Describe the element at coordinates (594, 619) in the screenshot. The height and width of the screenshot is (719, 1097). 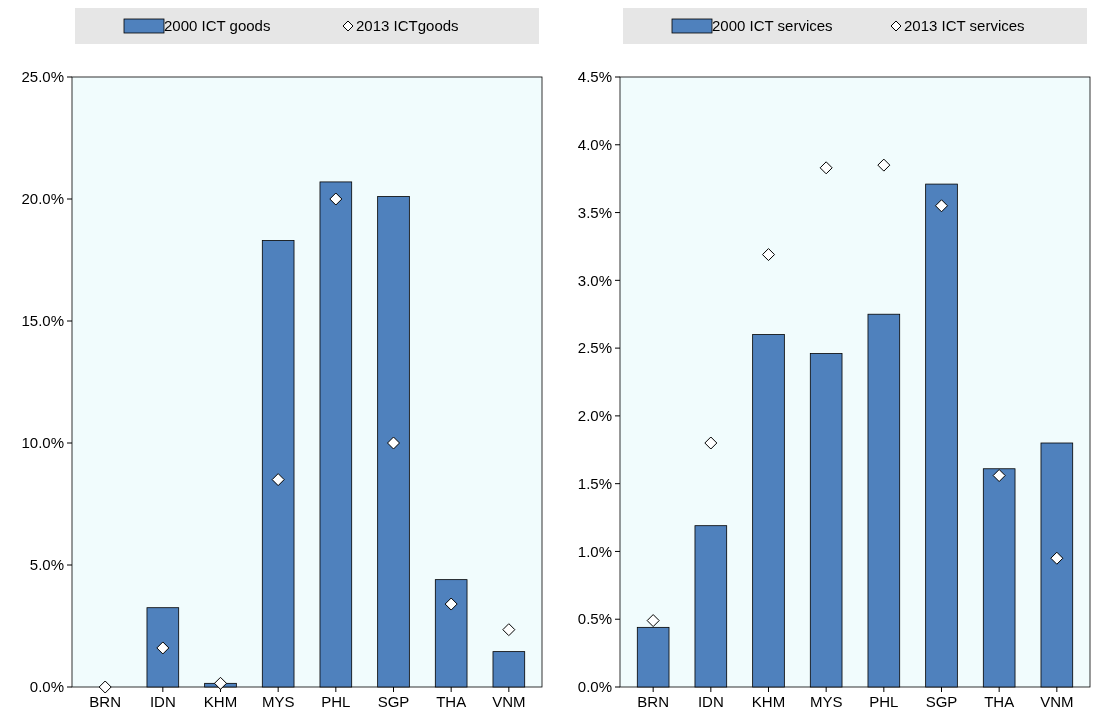
I see `y-tick-label: 0.5%` at that location.